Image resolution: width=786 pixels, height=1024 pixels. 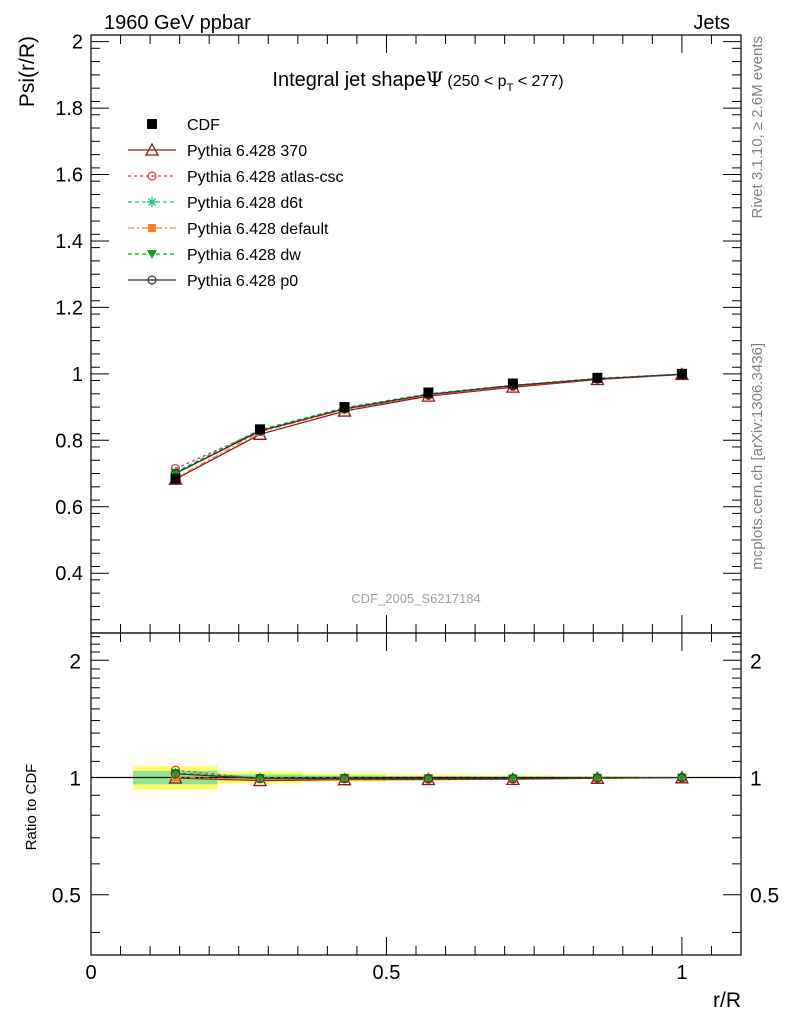 I want to click on ratio-y-tick-label-right: 0.5, so click(x=764, y=896).